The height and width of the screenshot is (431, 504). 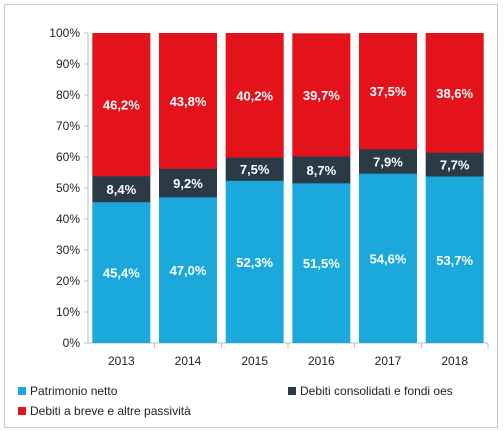 What do you see at coordinates (121, 361) in the screenshot?
I see `x-tick-label: 2013` at bounding box center [121, 361].